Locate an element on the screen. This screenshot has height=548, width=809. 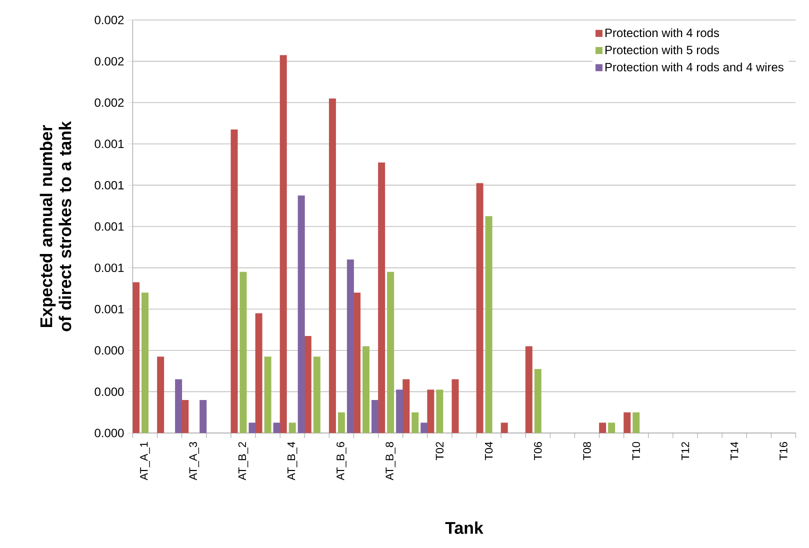
x-tick-label: T14 is located at coordinates (734, 451).